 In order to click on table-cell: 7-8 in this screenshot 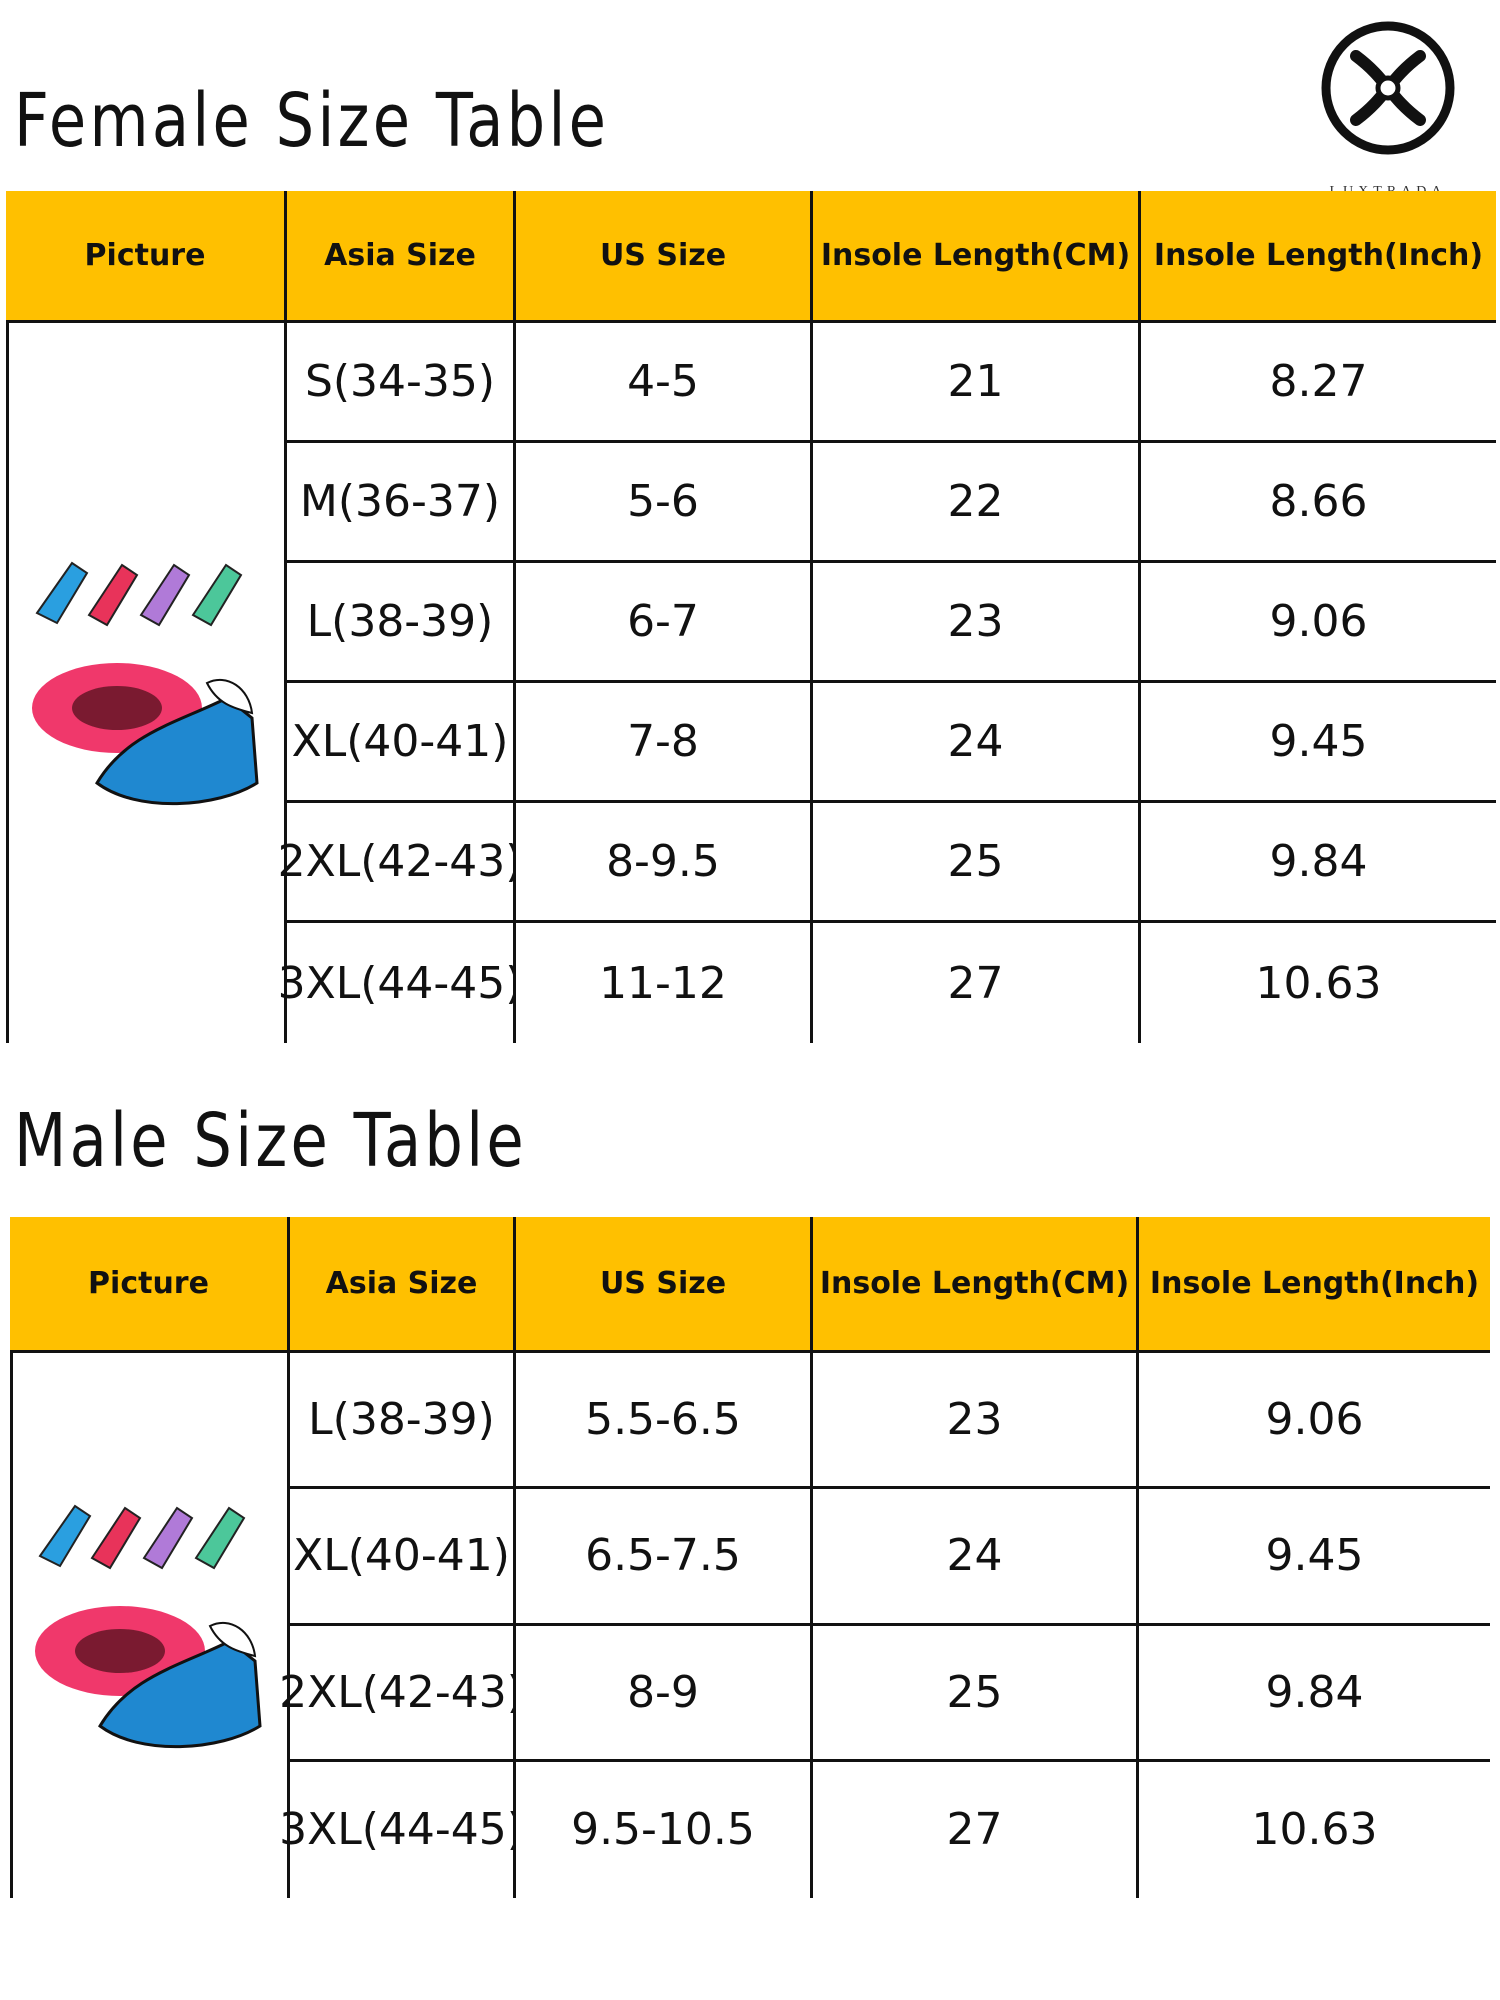, I will do `click(664, 743)`.